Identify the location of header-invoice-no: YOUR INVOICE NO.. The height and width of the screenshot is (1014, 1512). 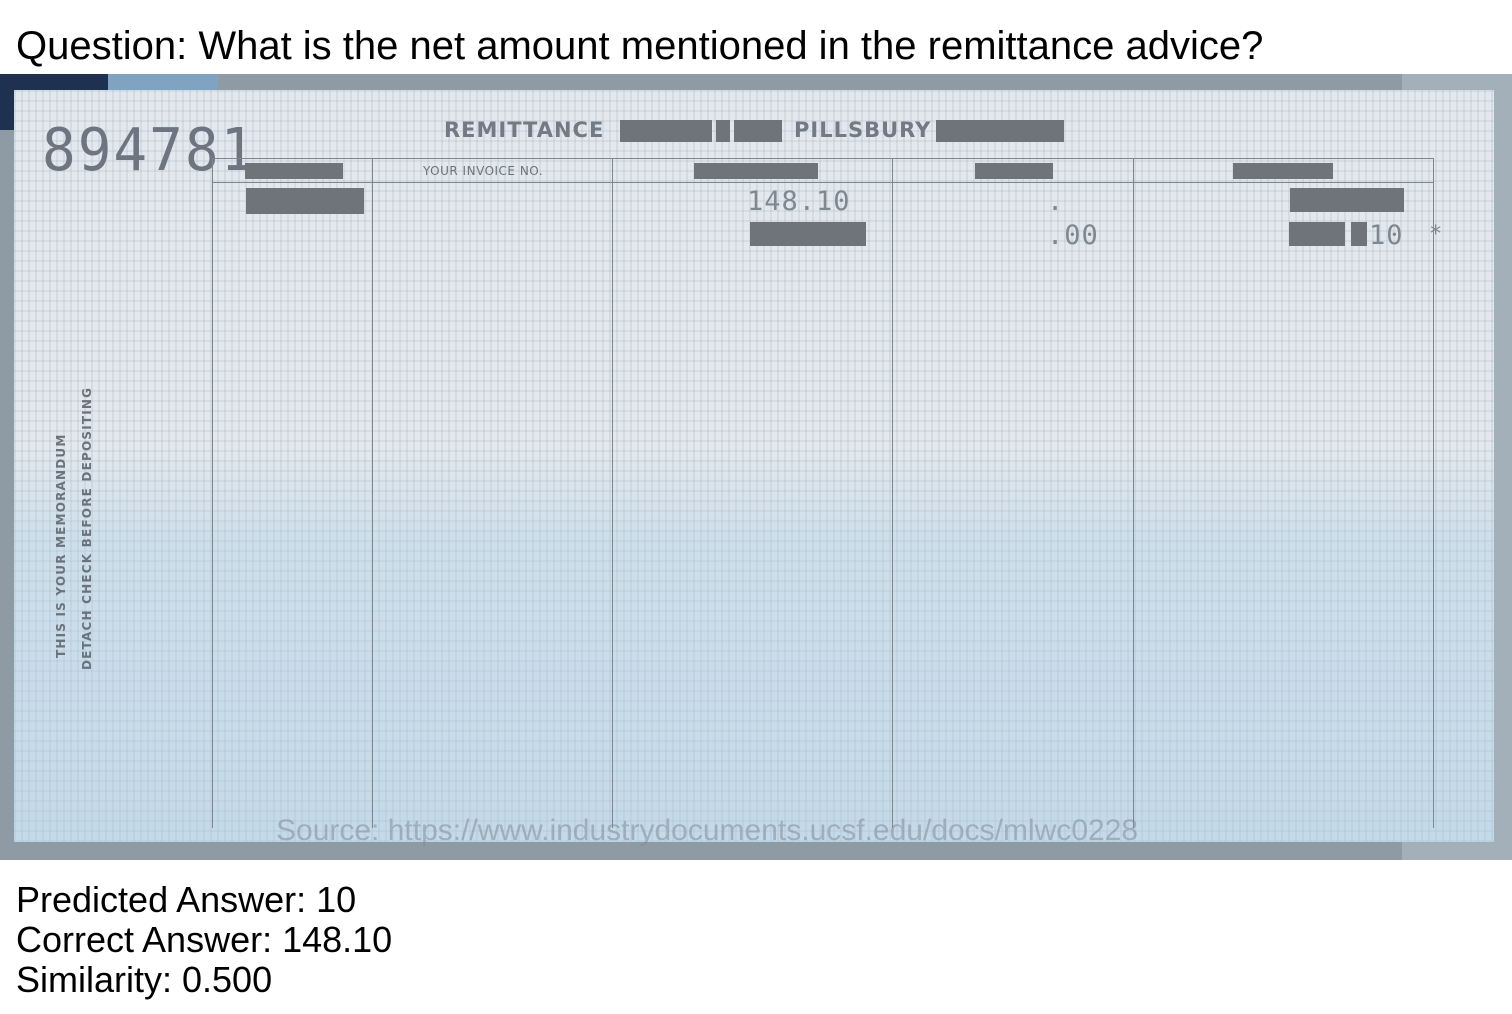
(483, 171).